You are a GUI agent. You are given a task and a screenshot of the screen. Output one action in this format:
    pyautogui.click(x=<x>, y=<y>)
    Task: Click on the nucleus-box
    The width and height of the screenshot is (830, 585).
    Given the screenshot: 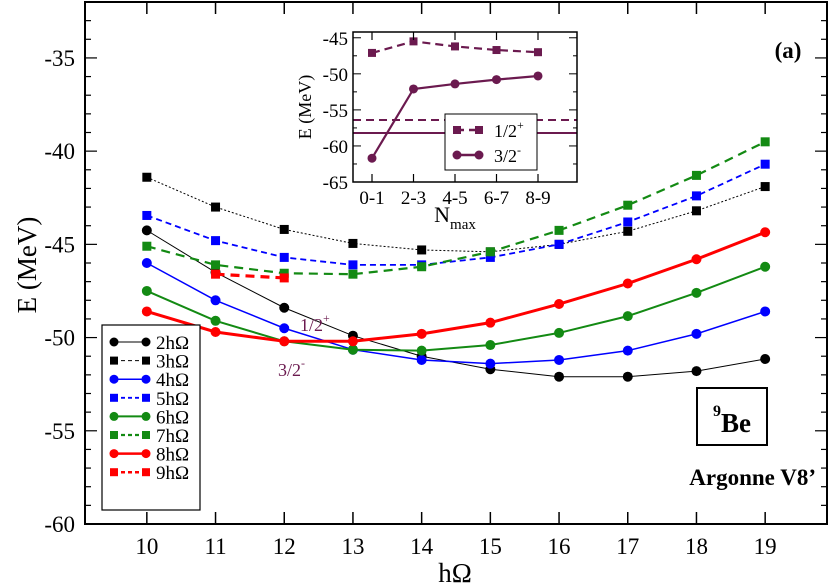 What is the action you would take?
    pyautogui.click(x=732, y=416)
    